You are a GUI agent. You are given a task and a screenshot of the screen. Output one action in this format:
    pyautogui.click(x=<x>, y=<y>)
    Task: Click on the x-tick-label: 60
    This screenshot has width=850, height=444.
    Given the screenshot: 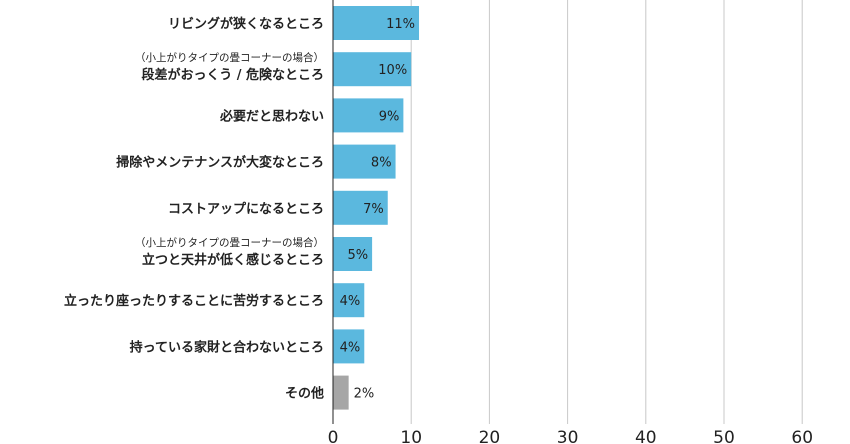 What is the action you would take?
    pyautogui.click(x=802, y=436)
    